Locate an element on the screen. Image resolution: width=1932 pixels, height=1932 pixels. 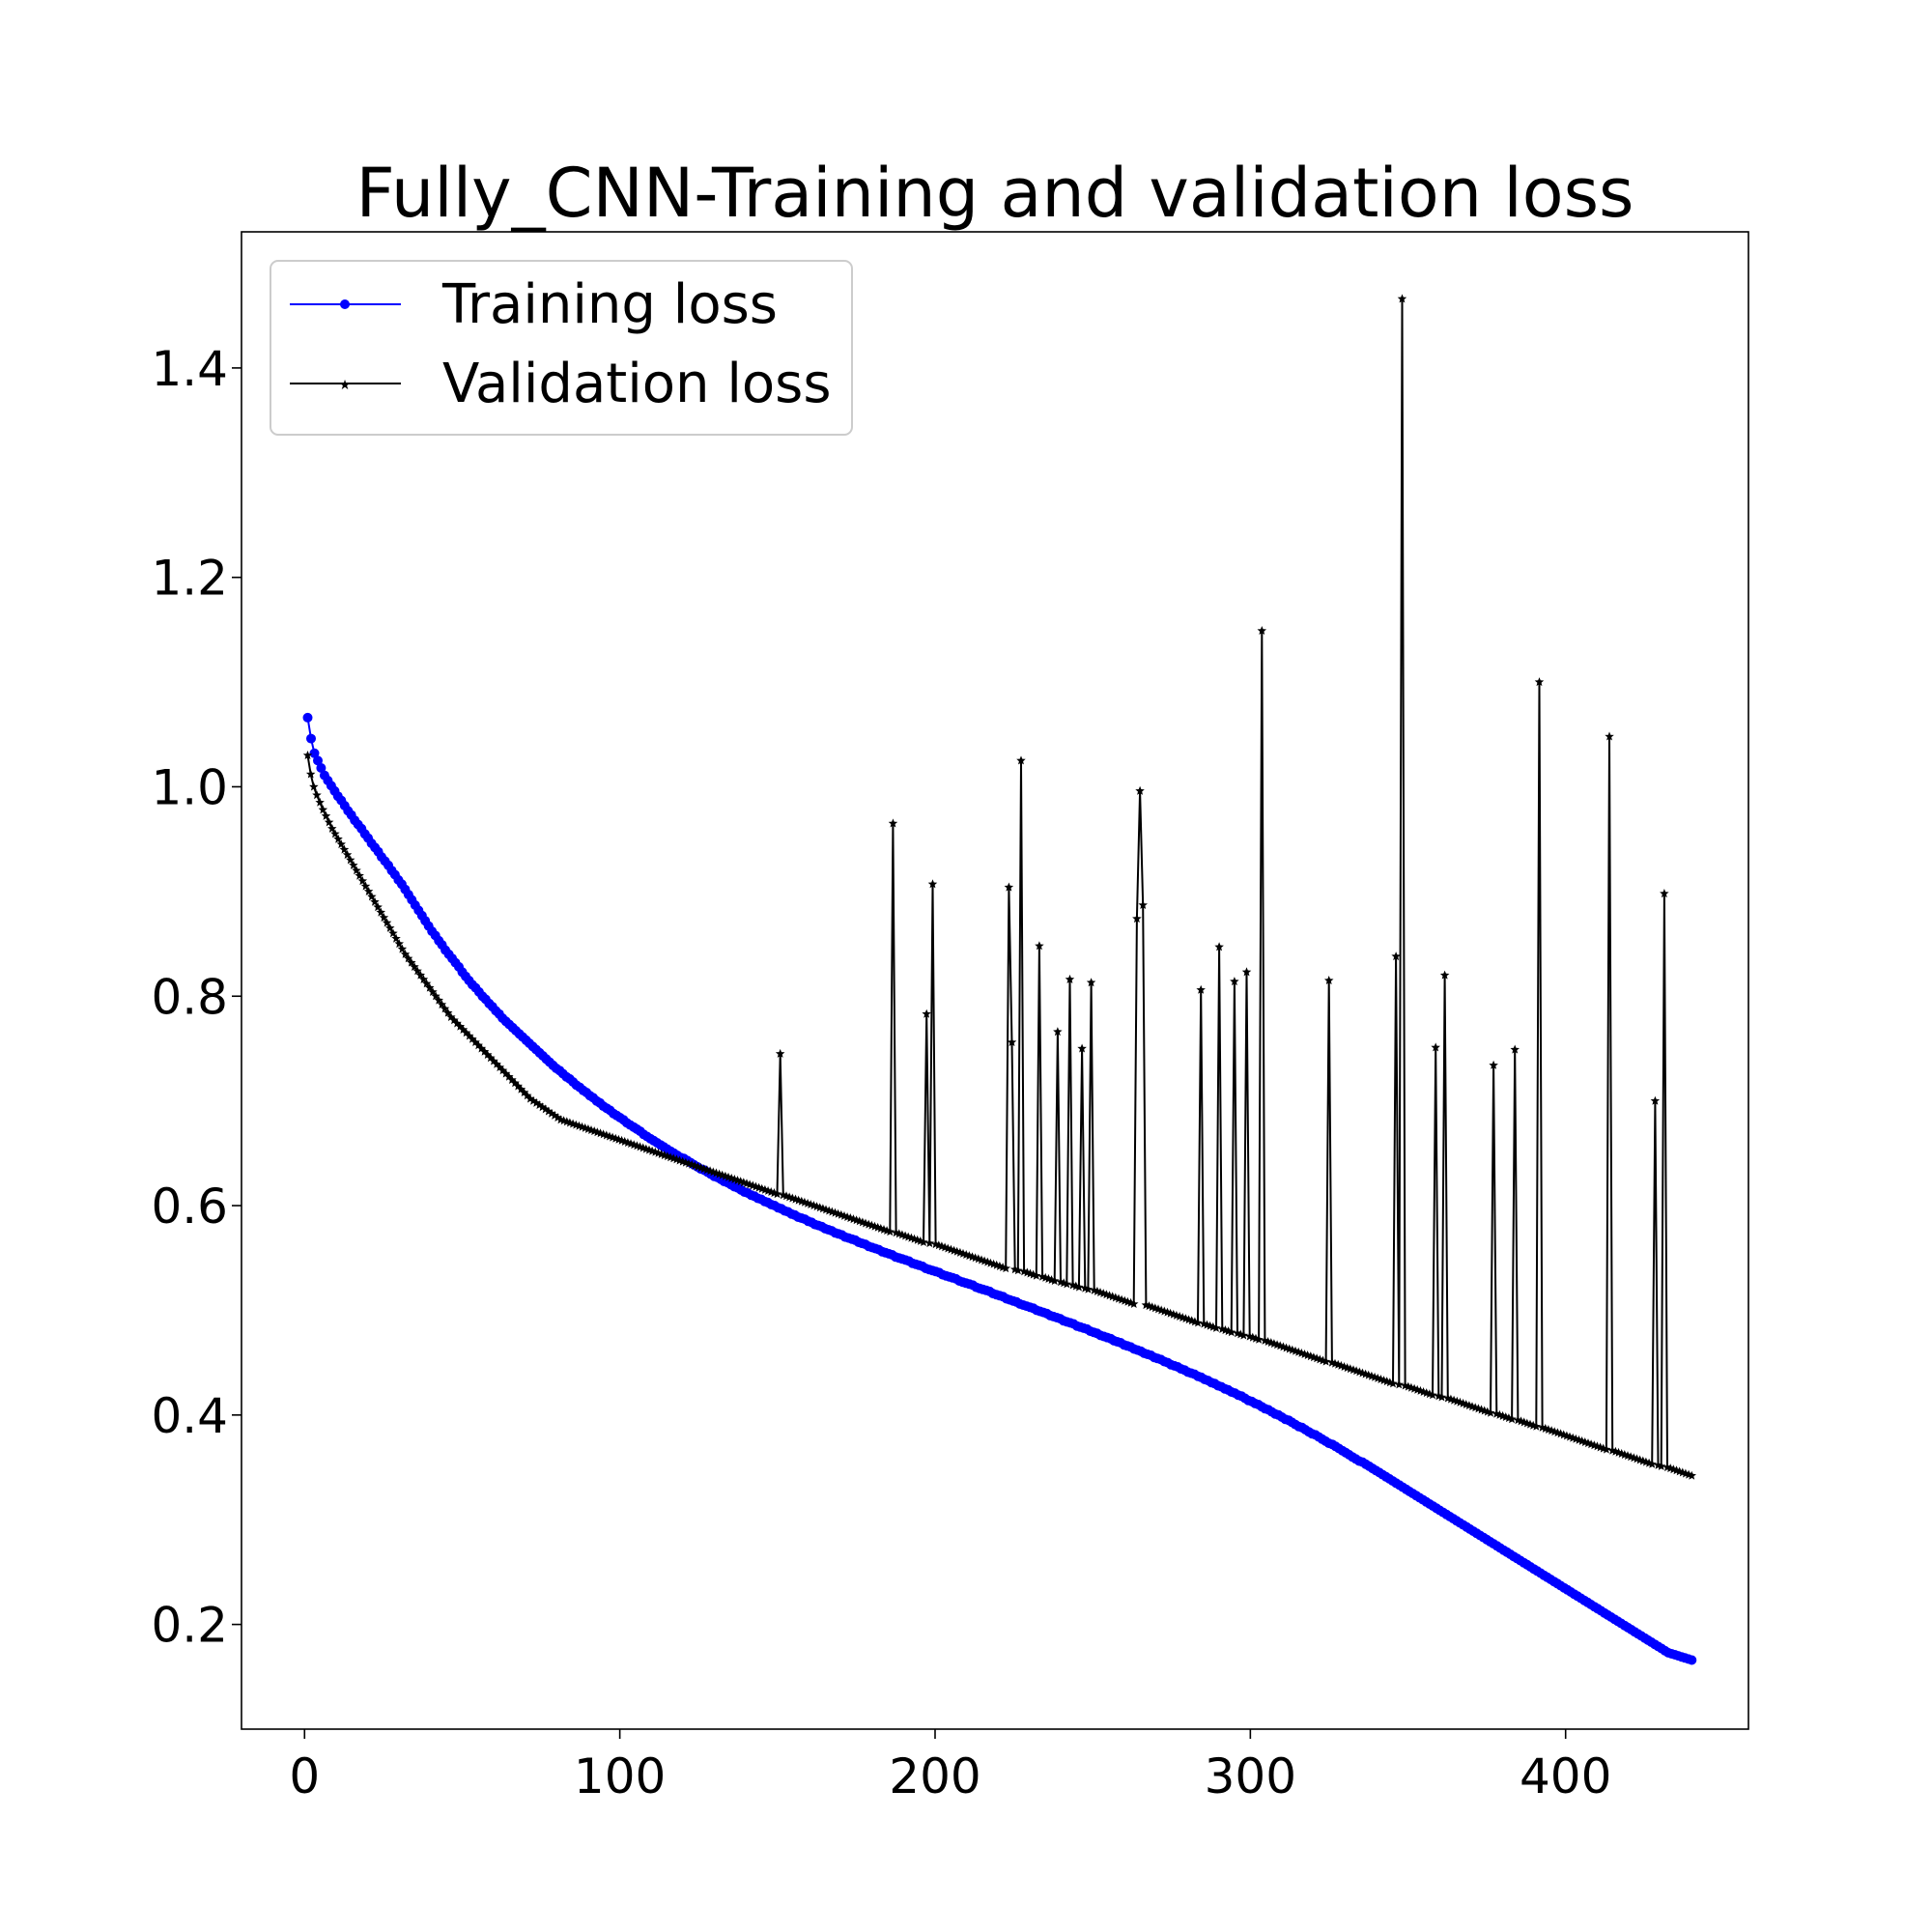
legend-box is located at coordinates (561, 348).